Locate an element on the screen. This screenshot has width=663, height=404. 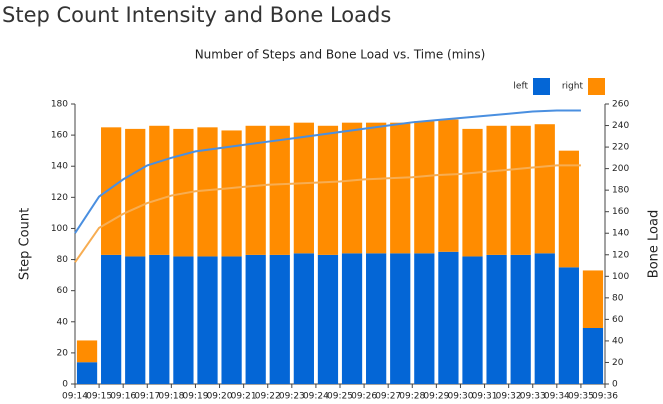
y-tick-label: 0 is located at coordinates (65, 385).